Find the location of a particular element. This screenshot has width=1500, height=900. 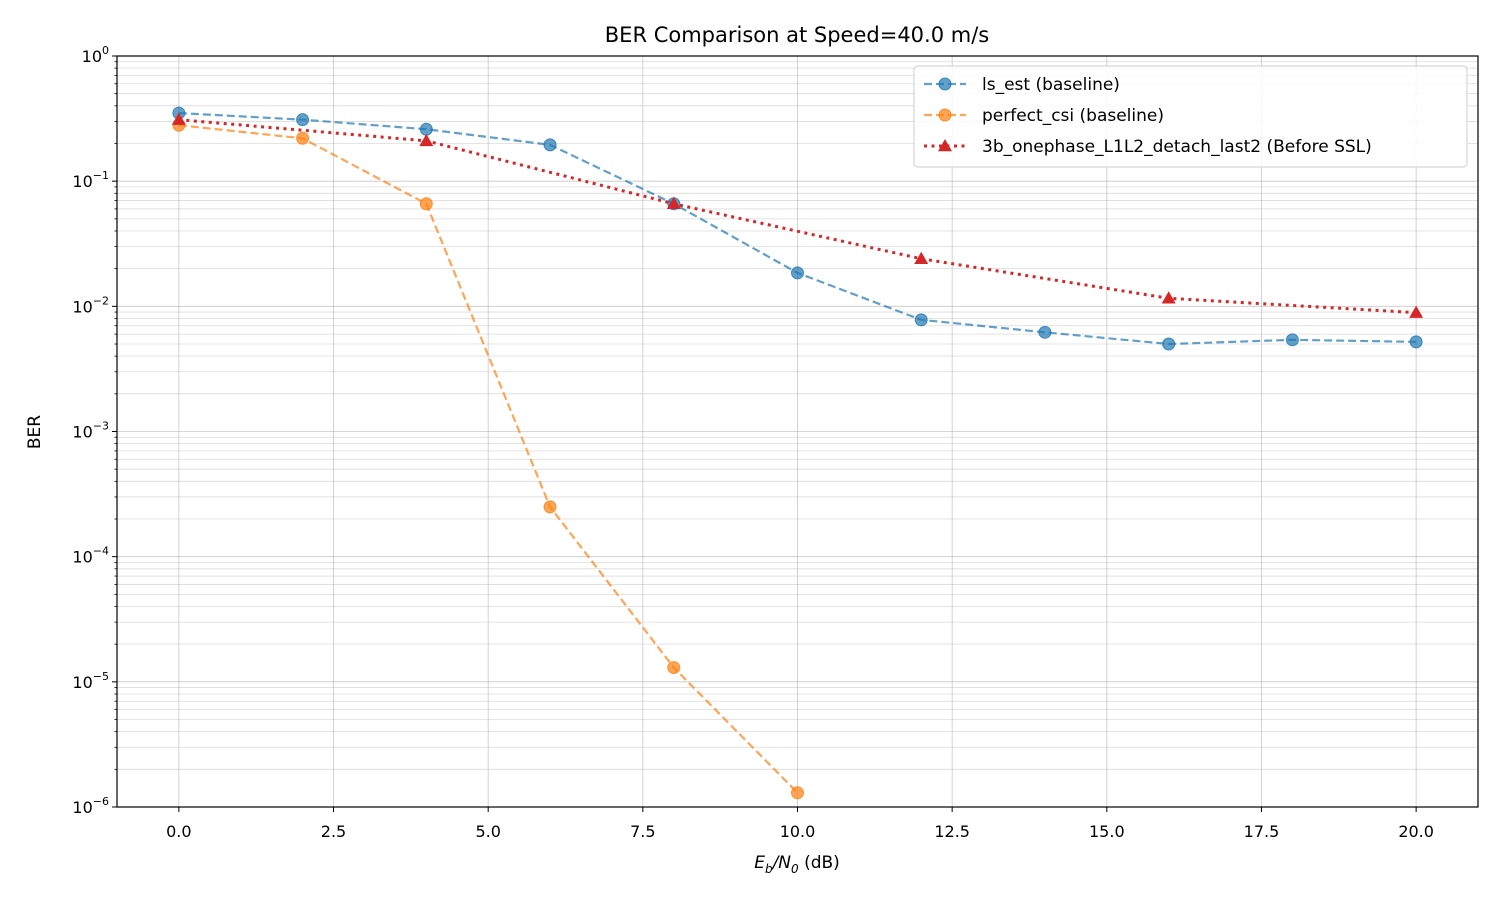

x-label-e: E is located at coordinates (759, 863).